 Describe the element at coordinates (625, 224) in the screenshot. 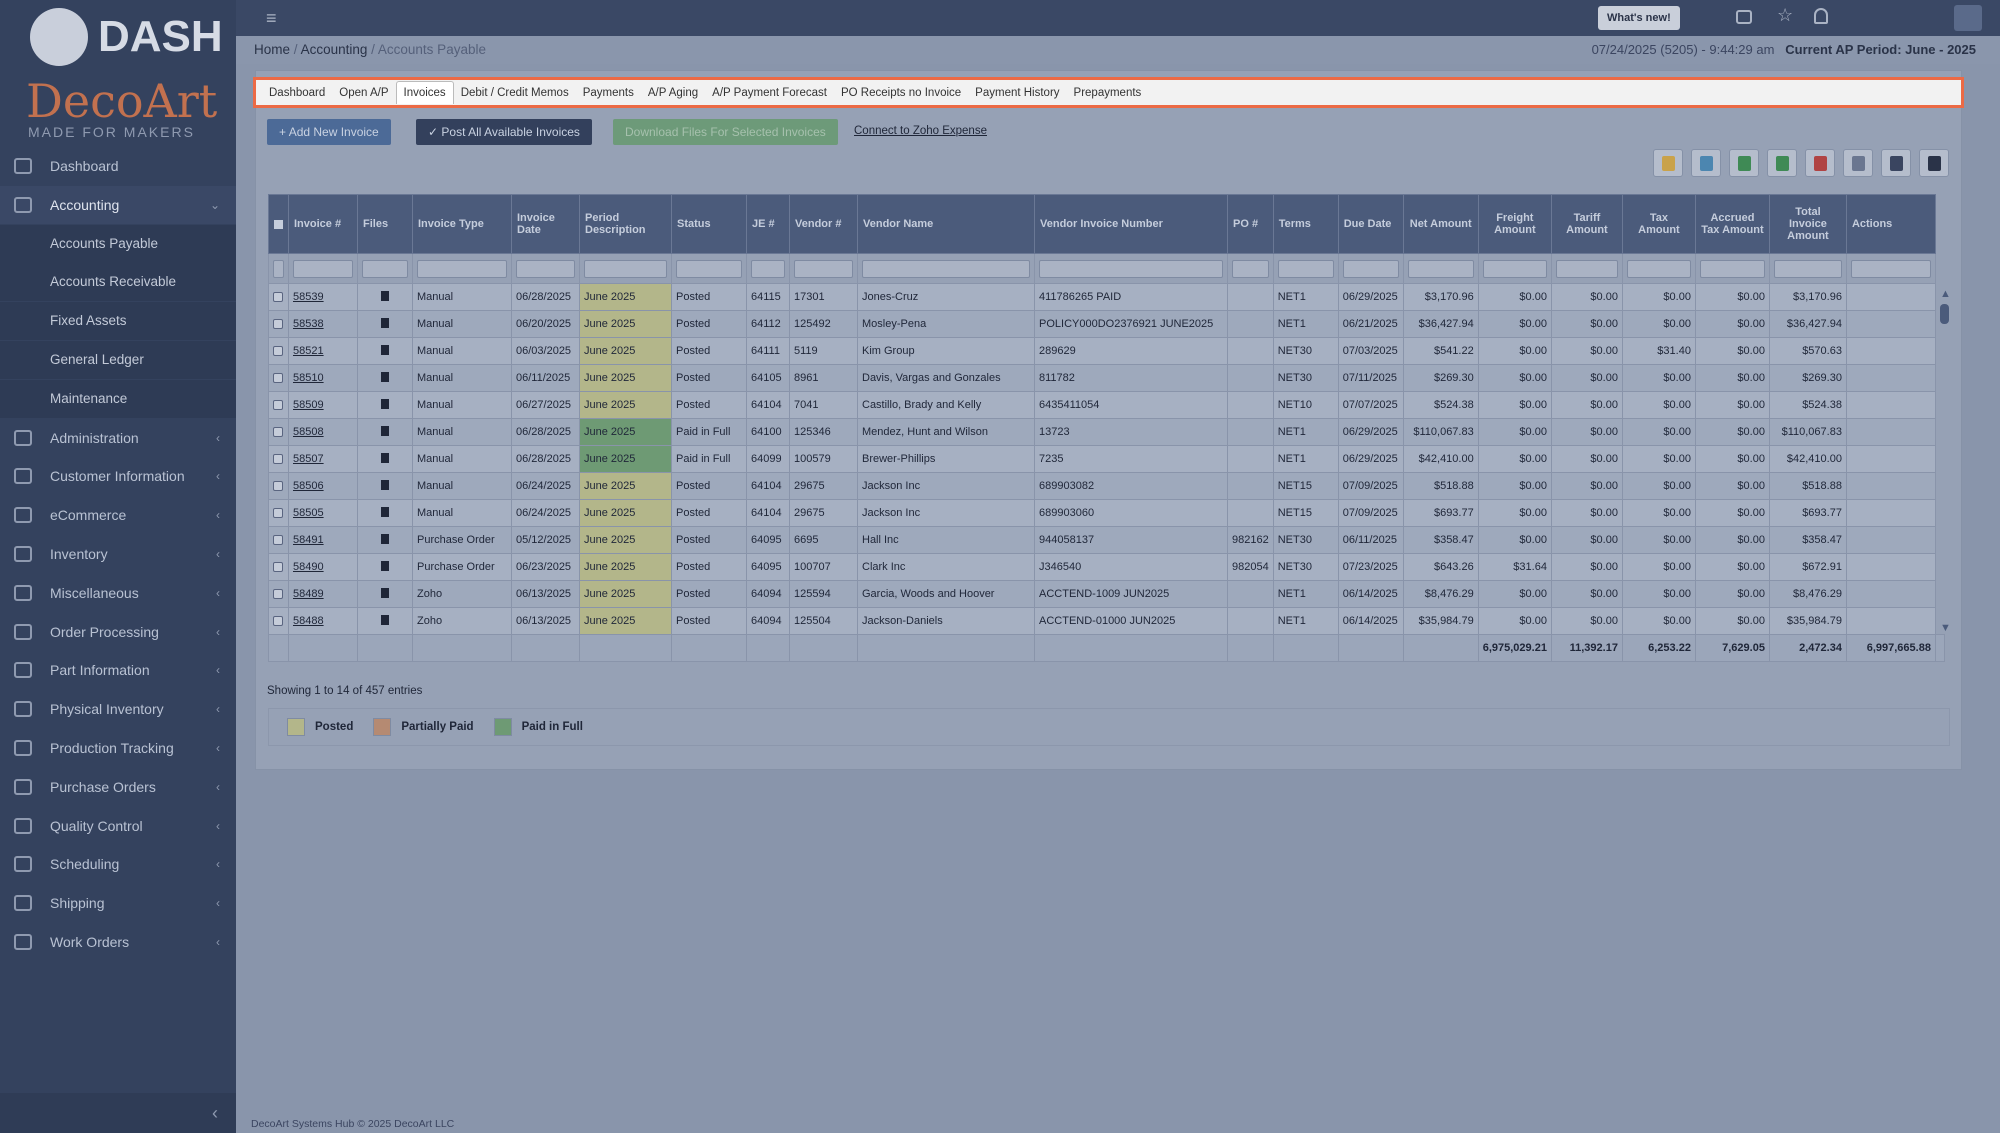

I see `column-header: Period Description` at that location.